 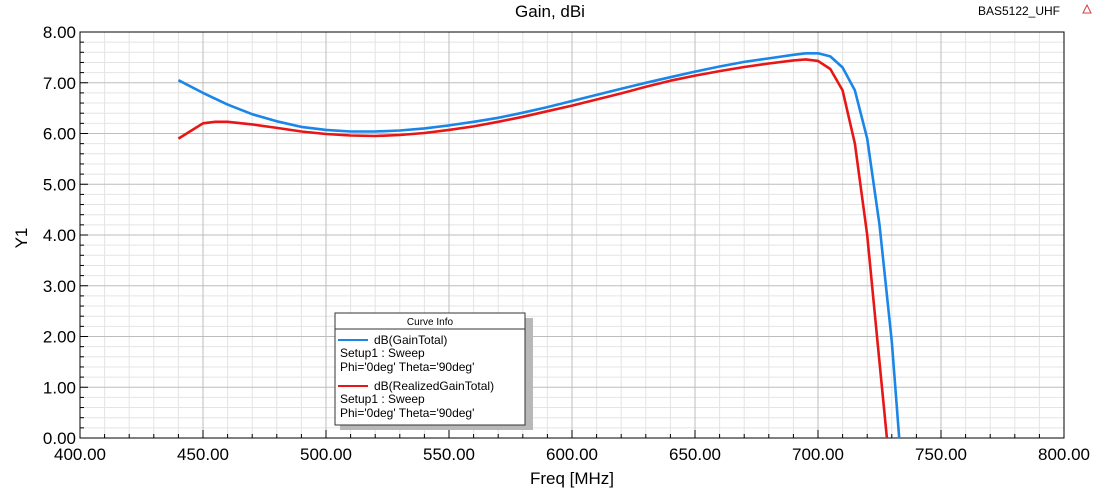 I want to click on legend-title: Curve Info, so click(x=430, y=322).